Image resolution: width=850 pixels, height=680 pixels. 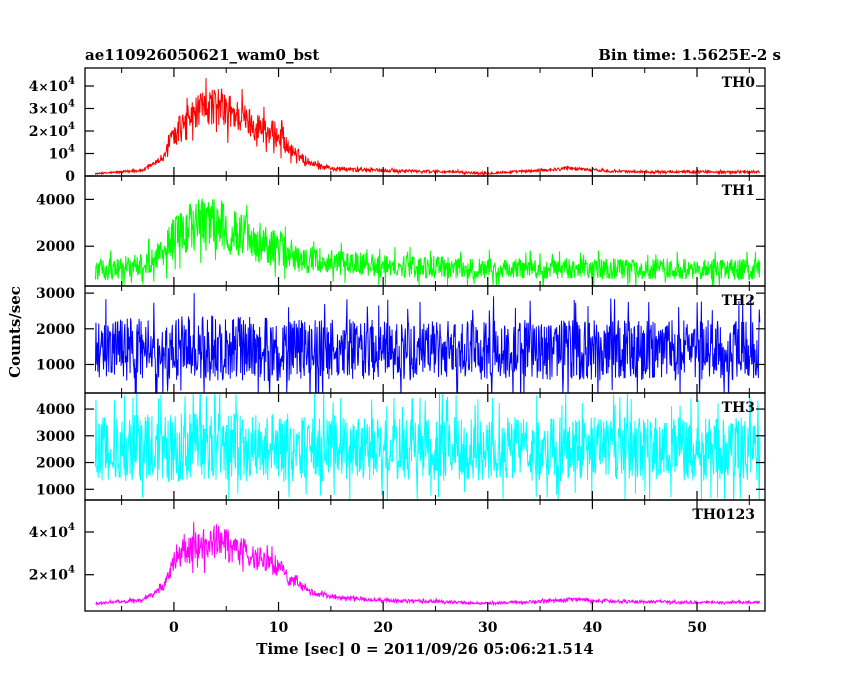 I want to click on series-th2-trace, so click(x=427, y=343).